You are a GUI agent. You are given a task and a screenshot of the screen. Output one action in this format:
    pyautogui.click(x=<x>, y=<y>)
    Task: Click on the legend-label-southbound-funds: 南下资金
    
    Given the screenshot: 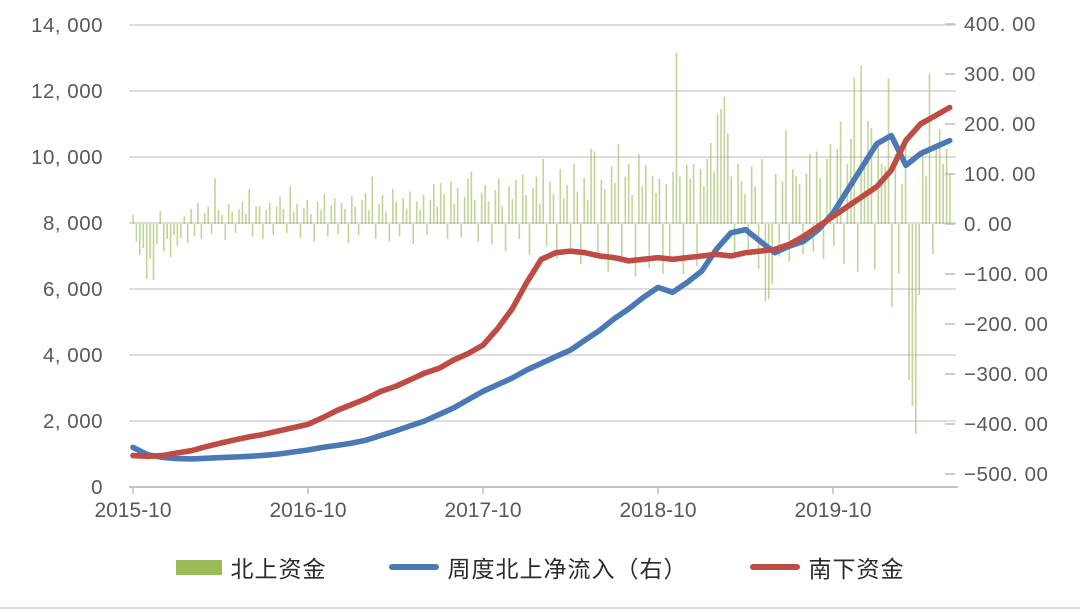 What is the action you would take?
    pyautogui.click(x=856, y=569)
    